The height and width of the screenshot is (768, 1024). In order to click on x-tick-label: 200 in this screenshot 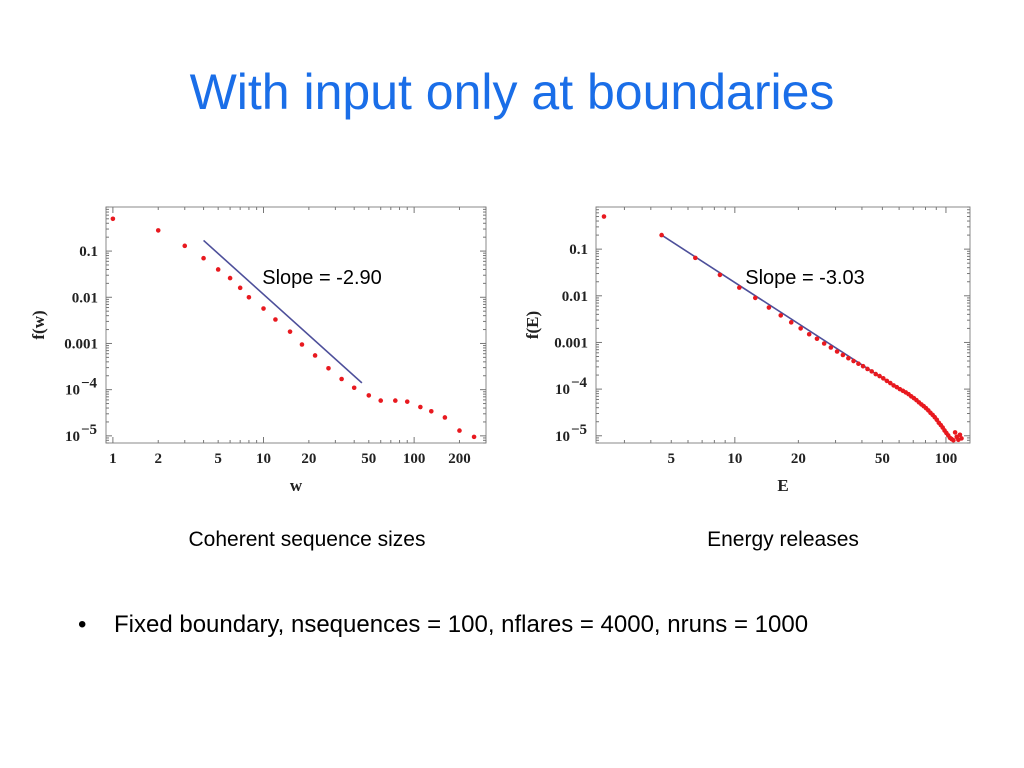, I will do `click(459, 459)`.